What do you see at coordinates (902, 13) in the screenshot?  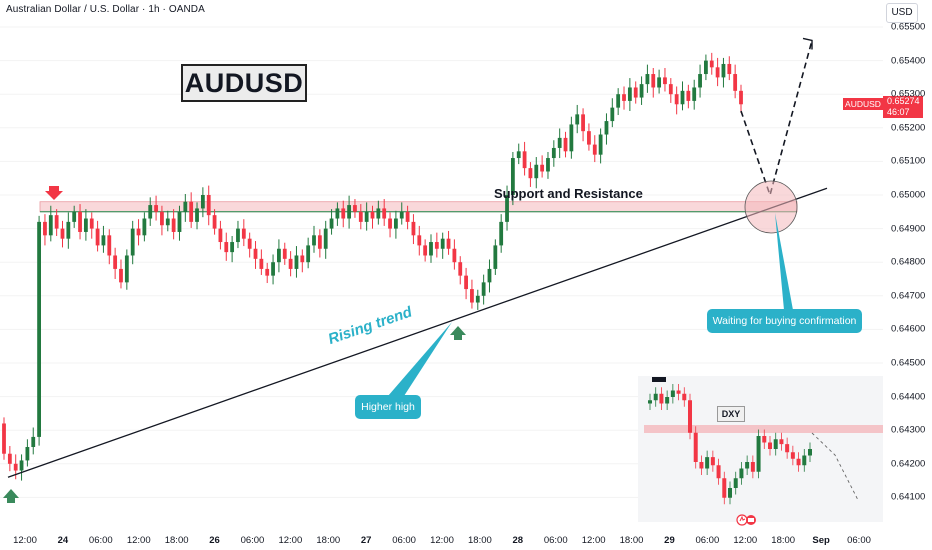 I see `currency-button: USD` at bounding box center [902, 13].